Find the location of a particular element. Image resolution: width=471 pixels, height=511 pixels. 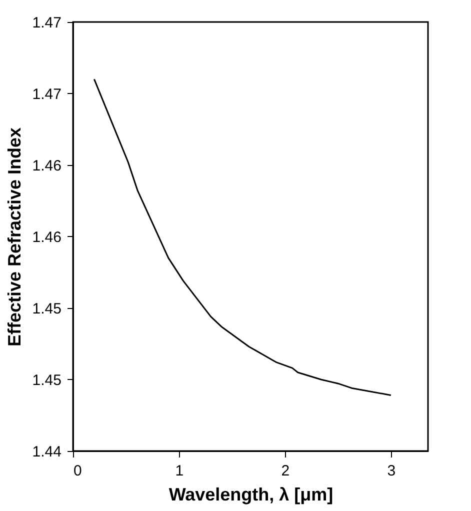

y-axis-title: Effective Refractive Index is located at coordinates (14, 237).